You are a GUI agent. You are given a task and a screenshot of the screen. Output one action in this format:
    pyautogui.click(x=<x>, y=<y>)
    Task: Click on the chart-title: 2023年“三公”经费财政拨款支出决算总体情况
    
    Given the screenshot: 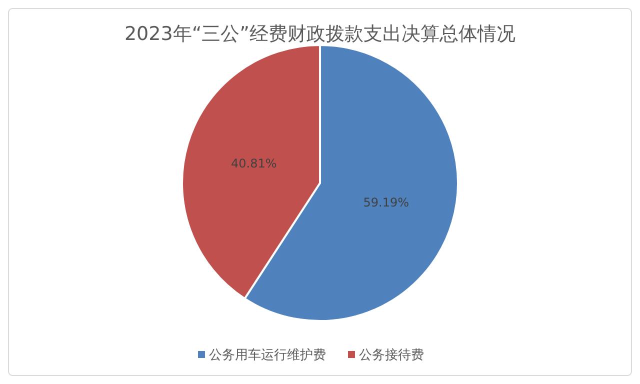 What is the action you would take?
    pyautogui.click(x=320, y=34)
    